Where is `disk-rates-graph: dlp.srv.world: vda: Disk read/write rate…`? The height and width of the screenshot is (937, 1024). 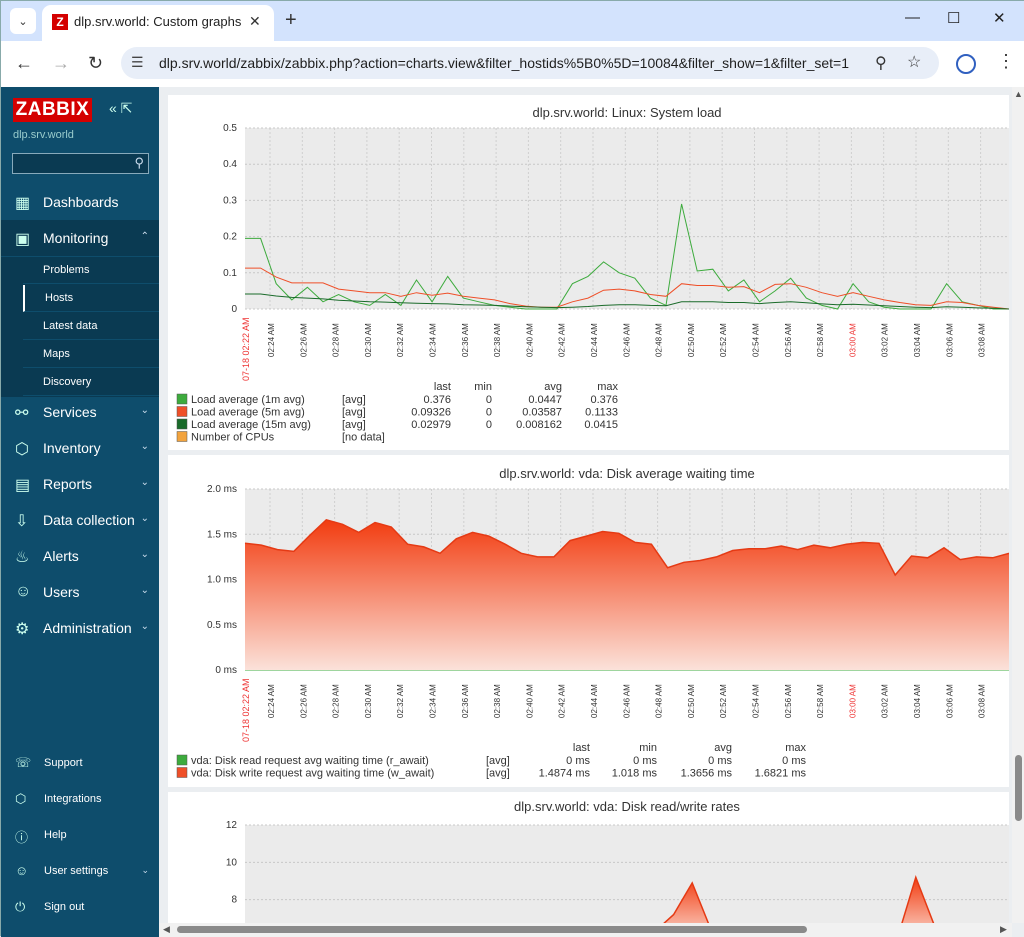
disk-rates-graph: dlp.srv.world: vda: Disk read/write rate… is located at coordinates (588, 864).